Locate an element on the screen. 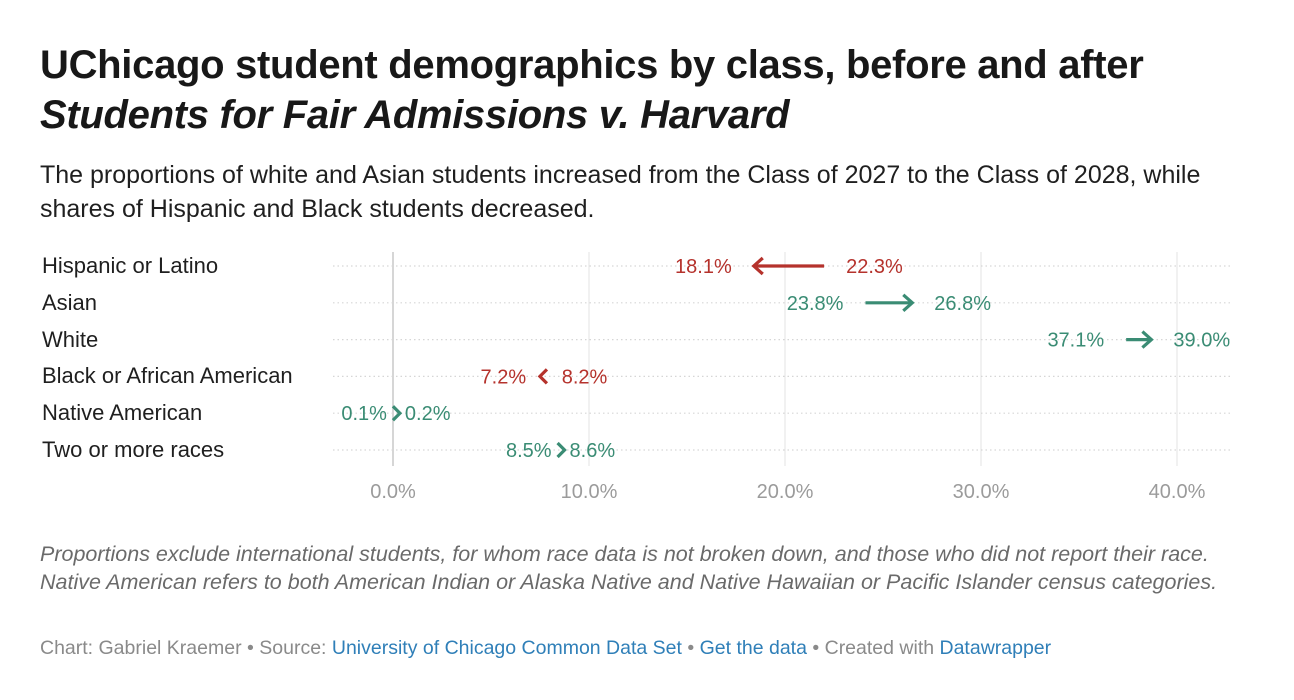 The height and width of the screenshot is (700, 1294). row-label: Native American is located at coordinates (122, 413).